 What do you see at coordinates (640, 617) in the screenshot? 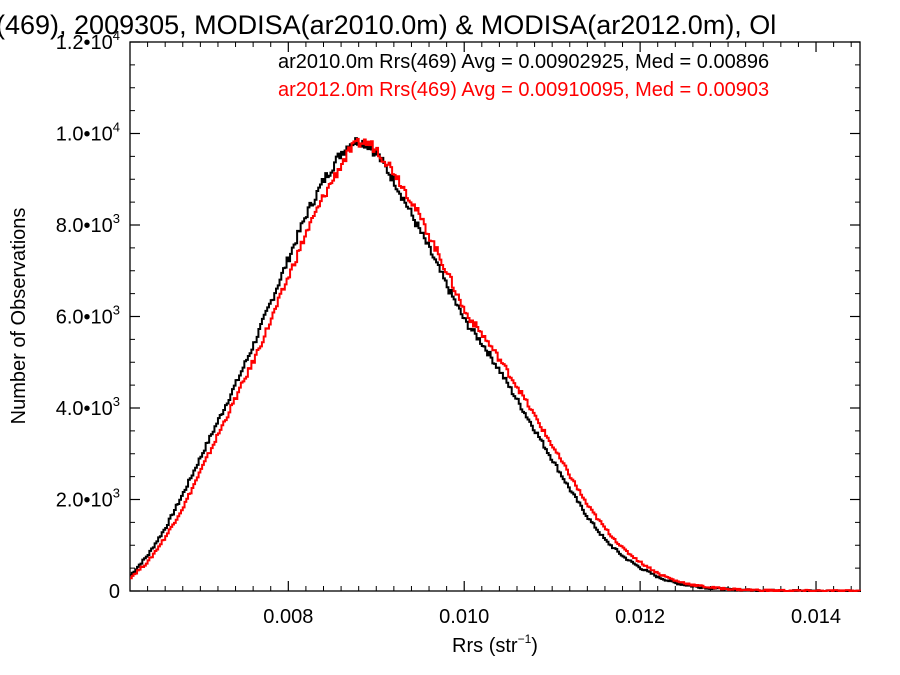
I see `x-tick-label: 0.012` at bounding box center [640, 617].